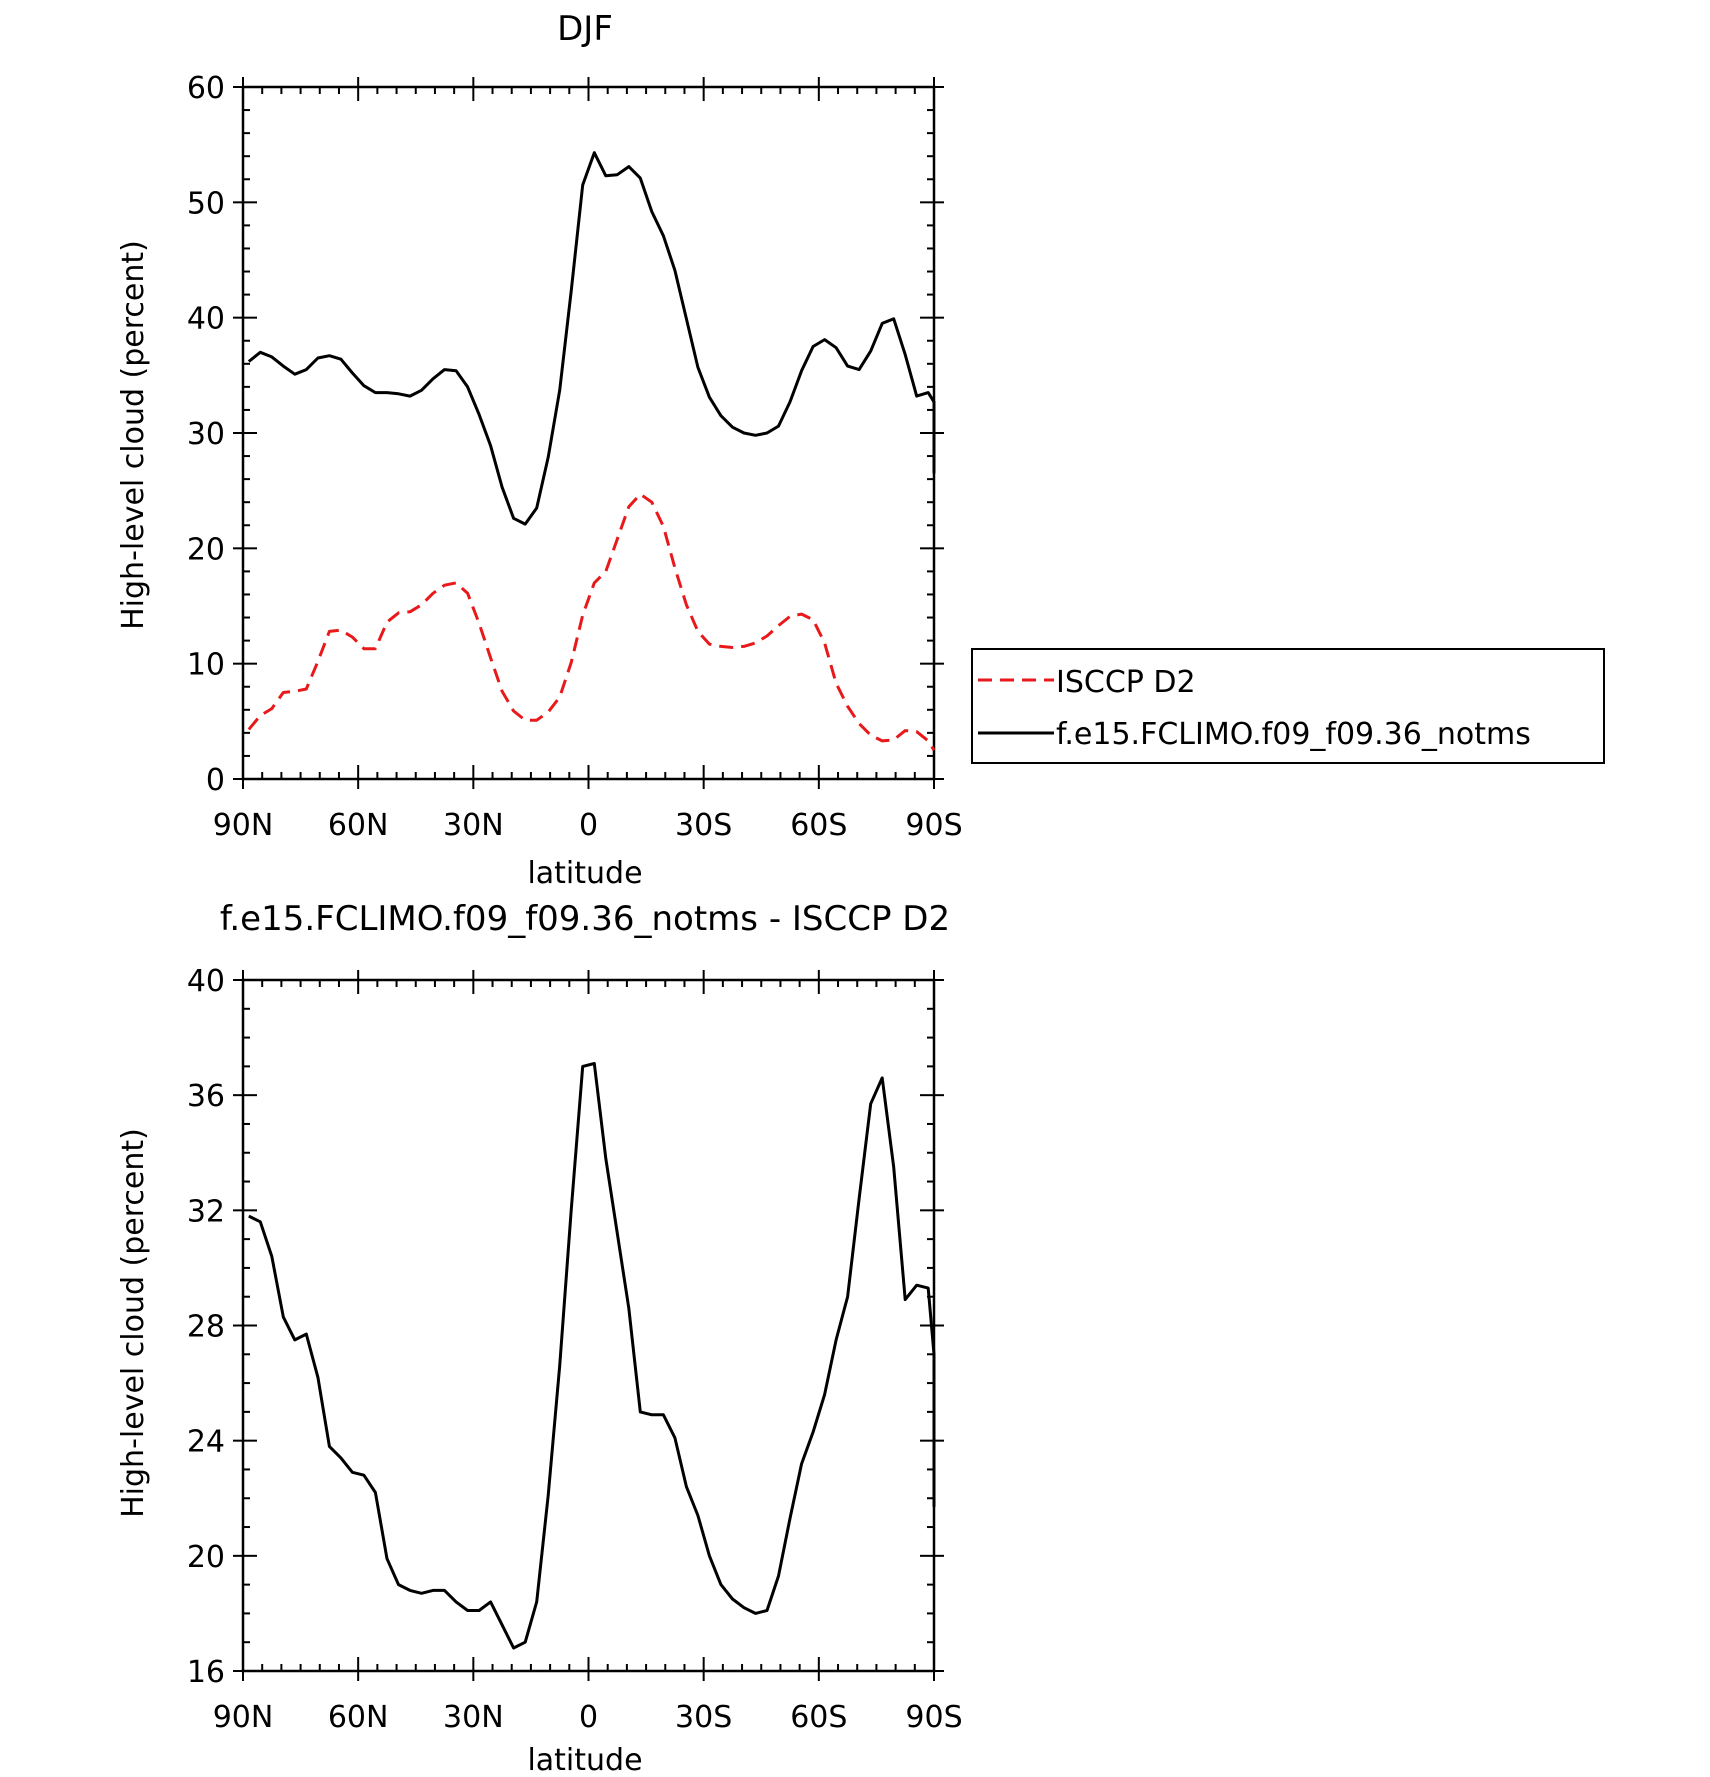  What do you see at coordinates (584, 873) in the screenshot?
I see `top-chart-xlabel: latitude` at bounding box center [584, 873].